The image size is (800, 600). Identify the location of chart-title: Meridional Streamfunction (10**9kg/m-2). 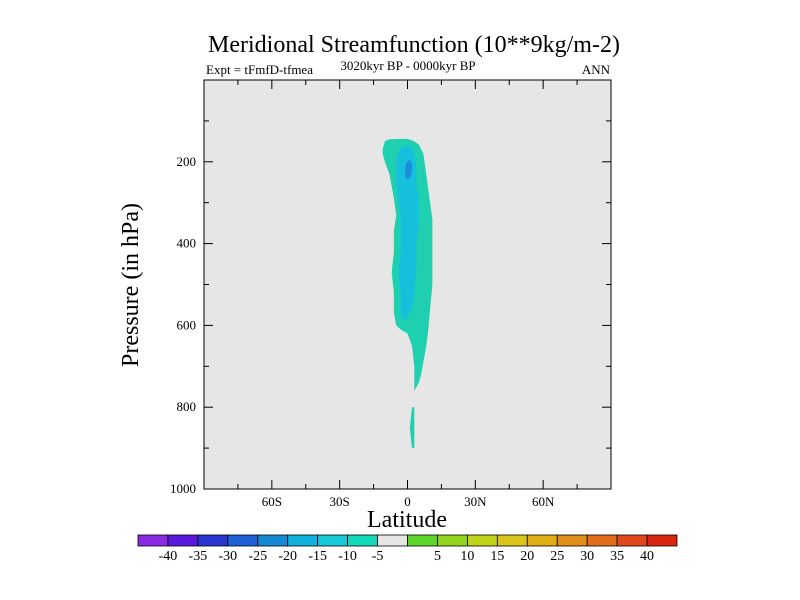
(414, 45).